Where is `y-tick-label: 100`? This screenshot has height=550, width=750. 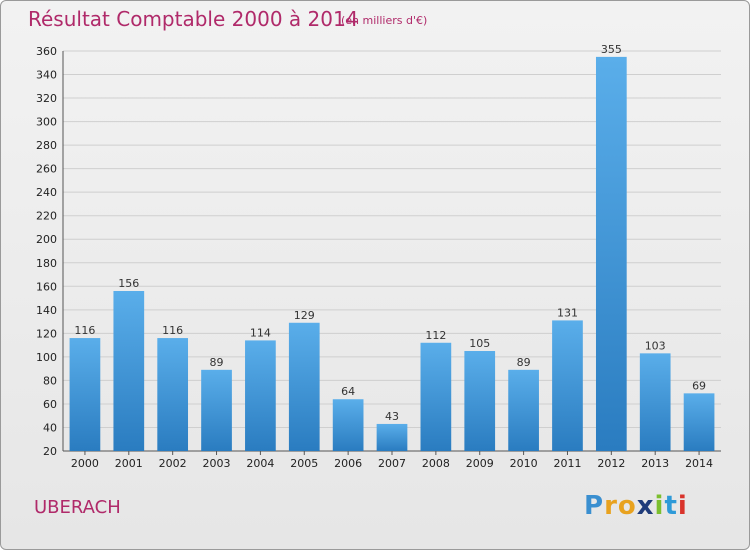
y-tick-label: 100 is located at coordinates (46, 357).